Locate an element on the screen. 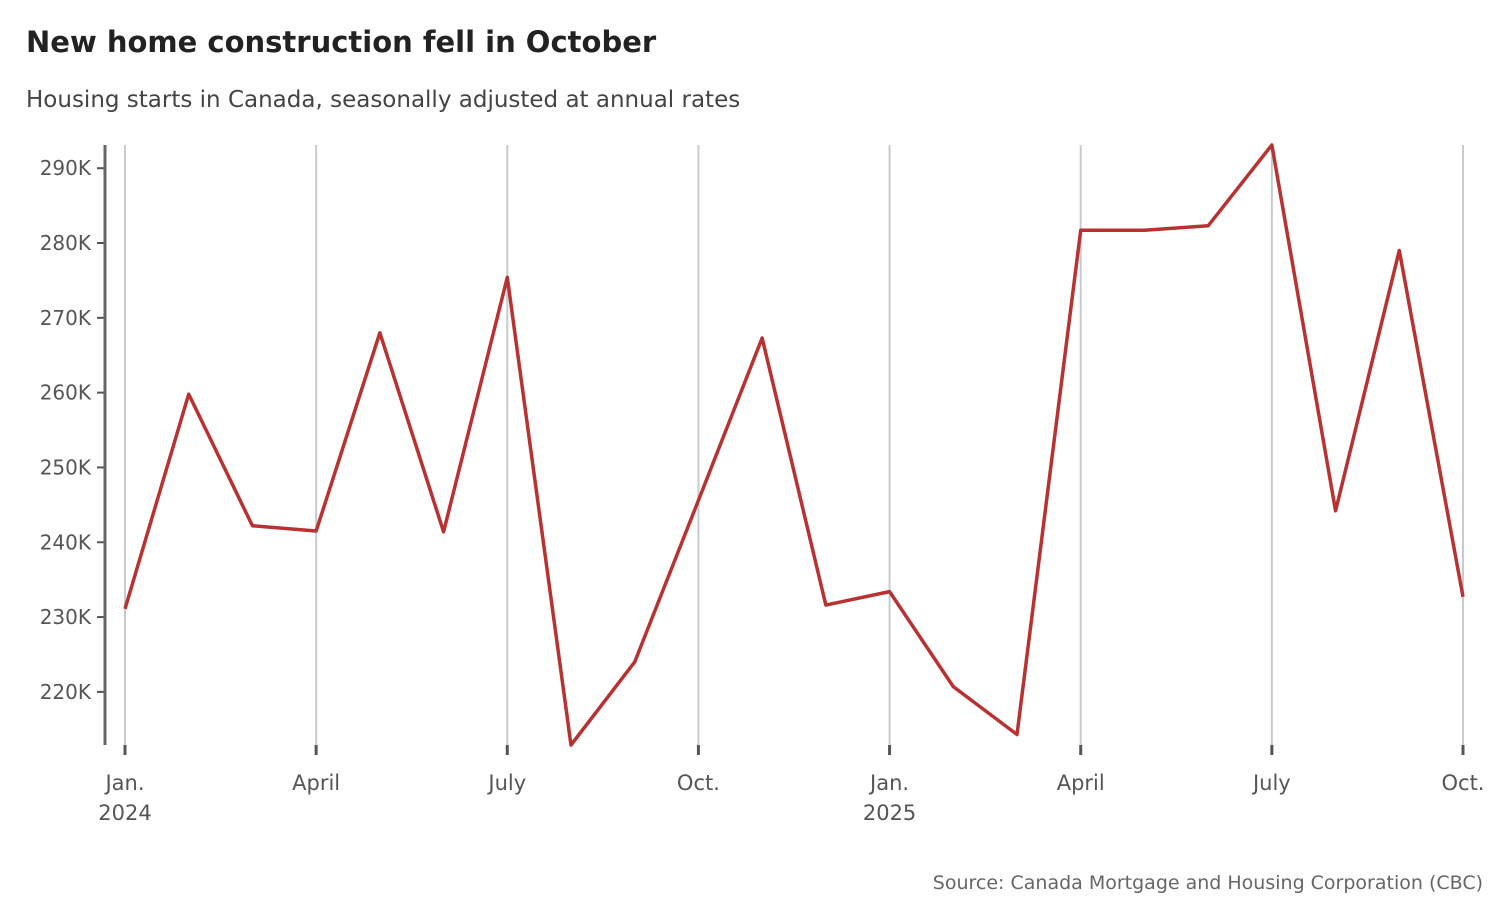 The height and width of the screenshot is (908, 1510). chart-title: New home construction fell in October is located at coordinates (341, 42).